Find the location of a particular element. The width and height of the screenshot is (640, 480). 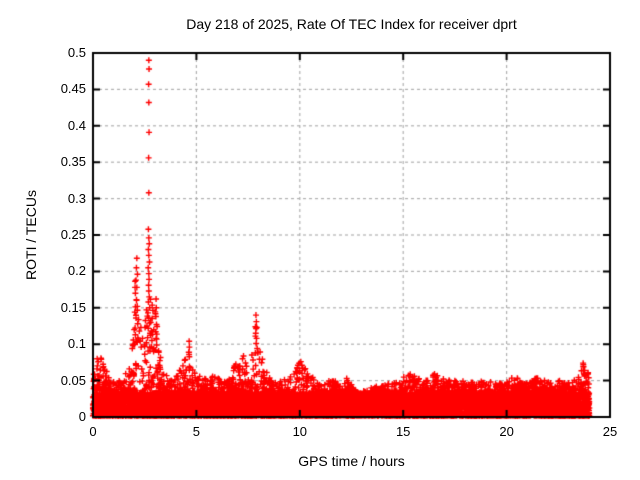

x-tick-label: 25 is located at coordinates (610, 431).